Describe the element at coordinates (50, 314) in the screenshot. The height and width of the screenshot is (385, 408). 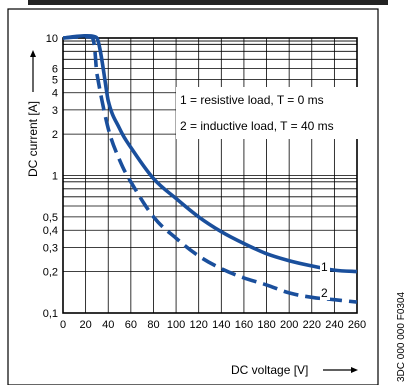
I see `y-tick-label: 0,1` at that location.